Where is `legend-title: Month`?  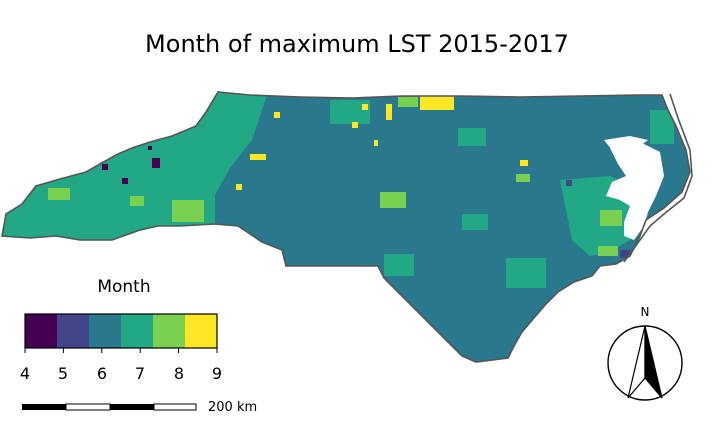
legend-title: Month is located at coordinates (124, 287).